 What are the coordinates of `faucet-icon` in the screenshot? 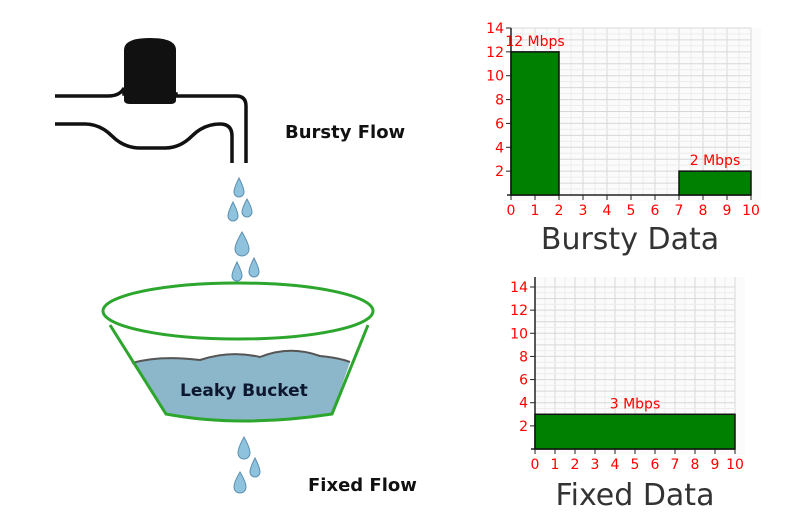 It's located at (151, 100).